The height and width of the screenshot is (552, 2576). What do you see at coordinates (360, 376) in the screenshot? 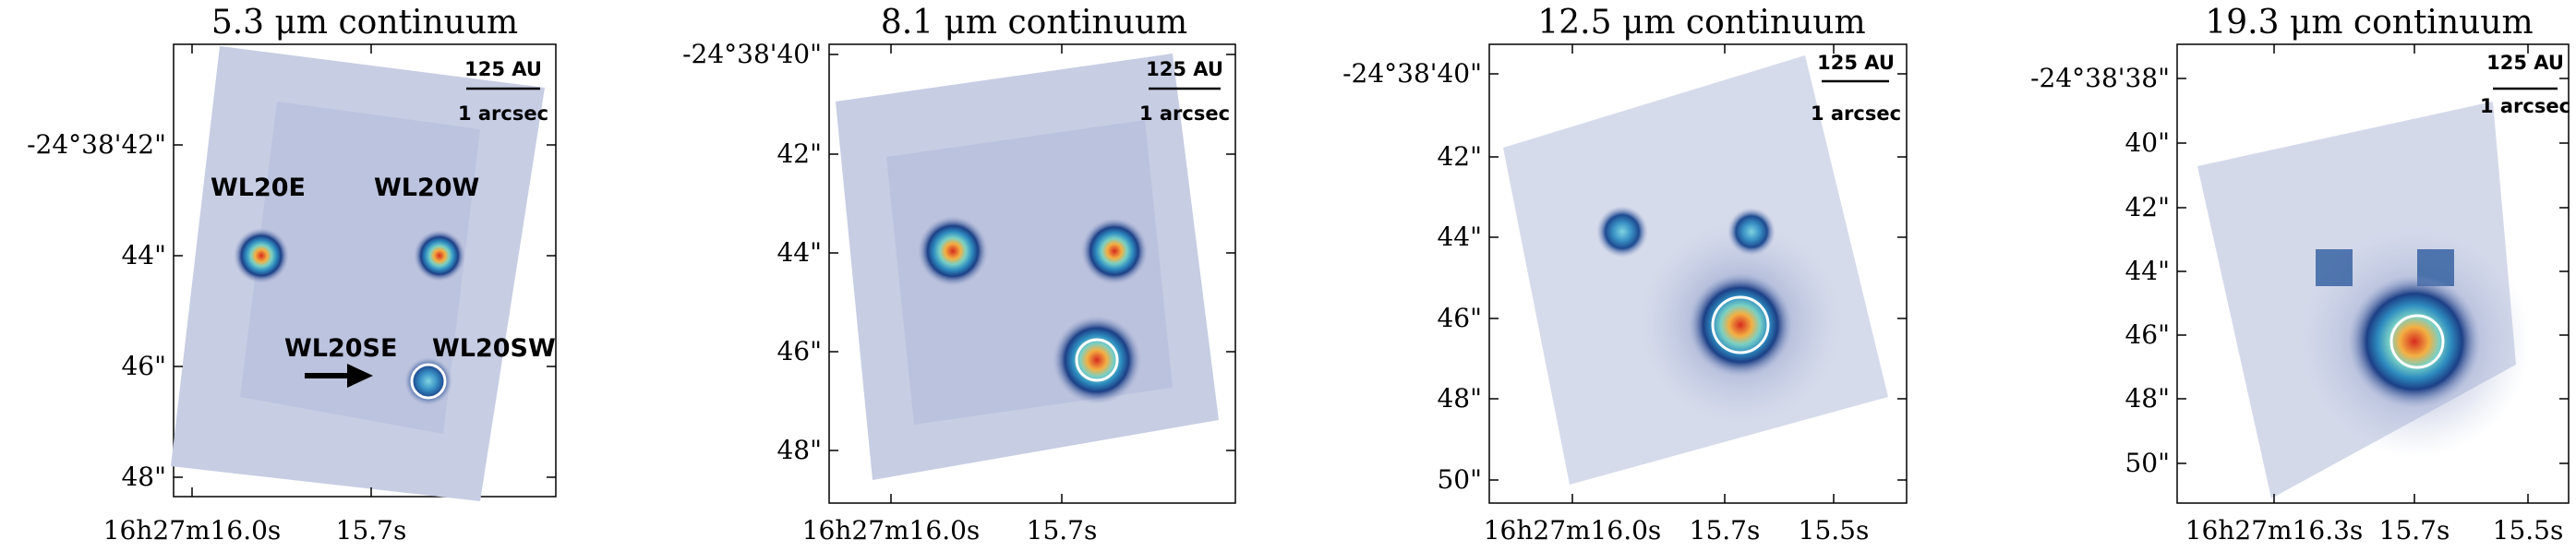
I see `arrow-icon` at bounding box center [360, 376].